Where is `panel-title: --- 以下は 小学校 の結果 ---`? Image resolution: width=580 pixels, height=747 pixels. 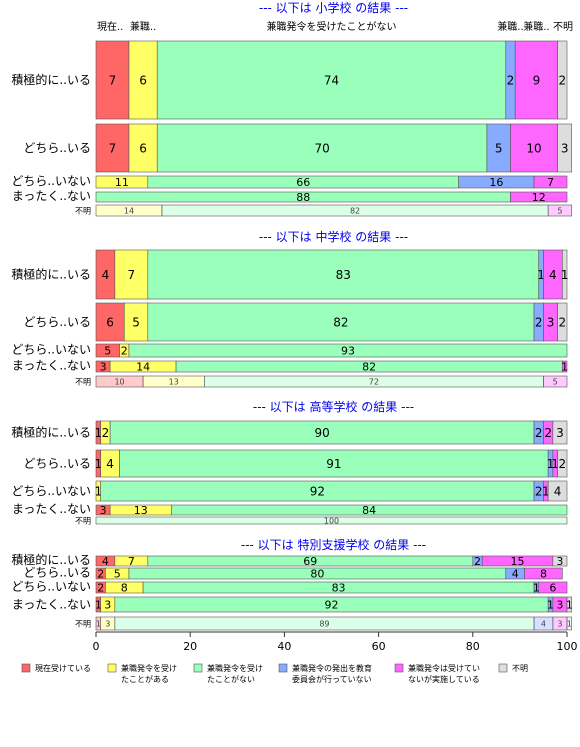
panel-title: --- 以下は 小学校 の結果 --- is located at coordinates (333, 7).